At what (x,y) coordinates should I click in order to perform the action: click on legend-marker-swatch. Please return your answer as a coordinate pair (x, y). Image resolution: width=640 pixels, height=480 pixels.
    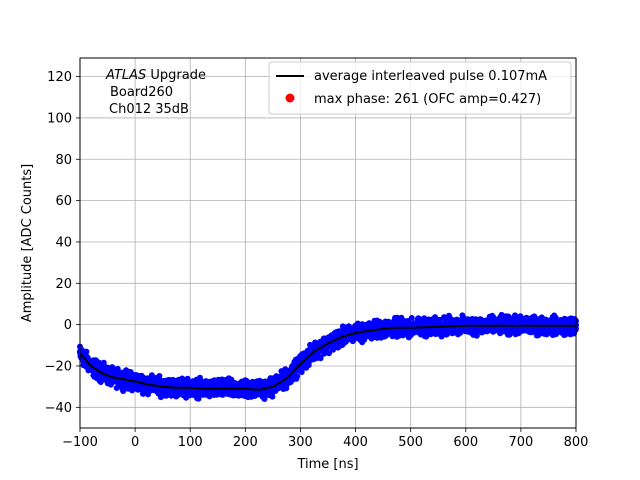
    Looking at the image, I should click on (290, 98).